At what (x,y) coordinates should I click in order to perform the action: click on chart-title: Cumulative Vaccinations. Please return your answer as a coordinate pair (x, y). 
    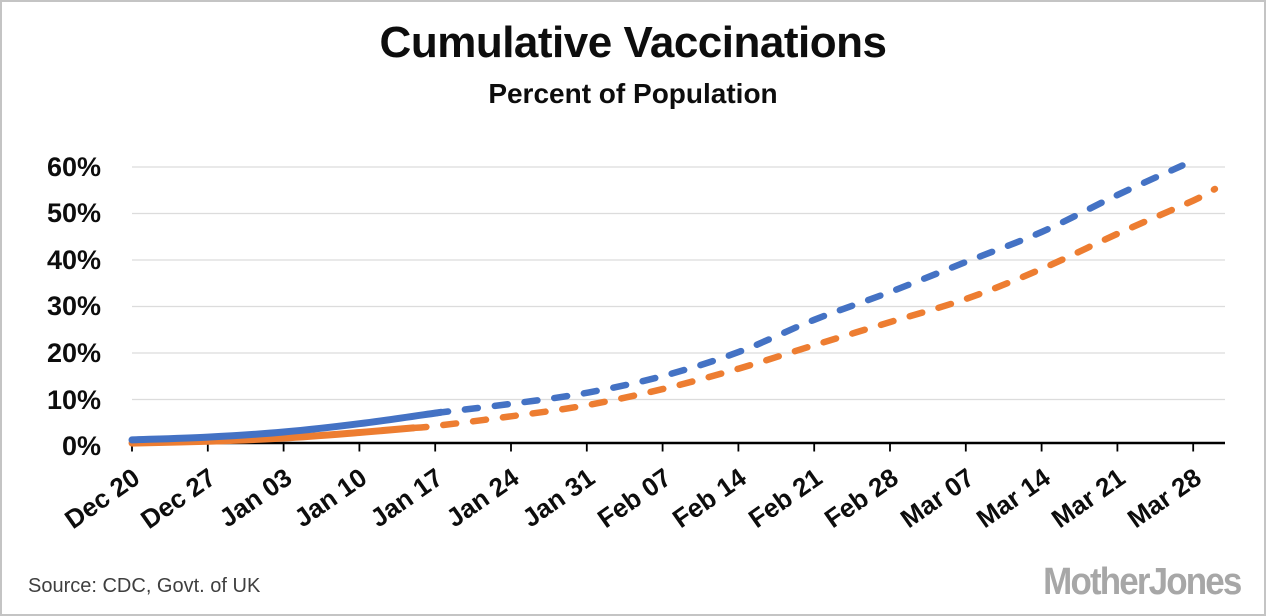
    Looking at the image, I should click on (633, 42).